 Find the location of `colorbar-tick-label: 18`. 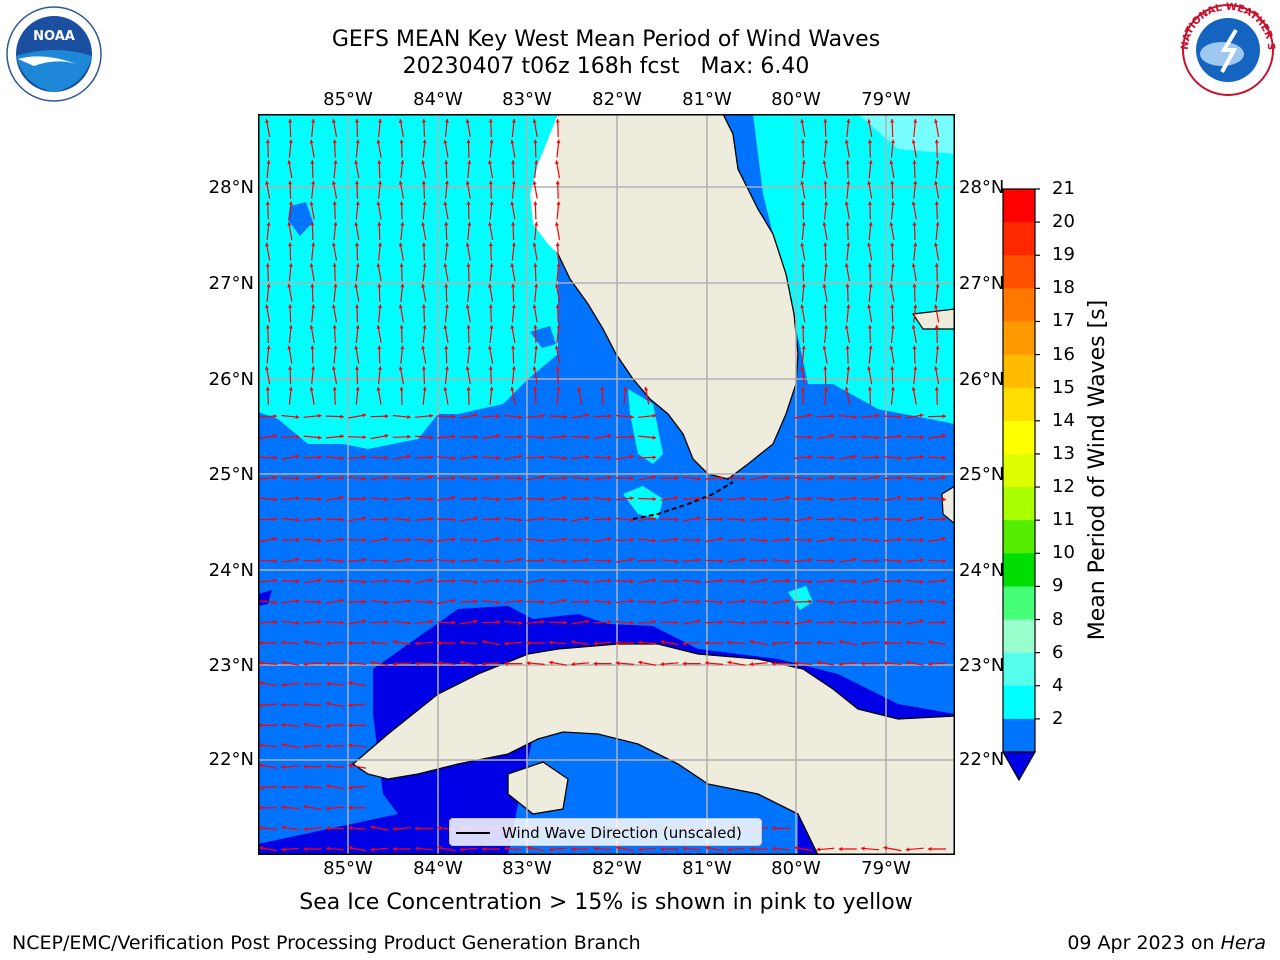

colorbar-tick-label: 18 is located at coordinates (1063, 288).